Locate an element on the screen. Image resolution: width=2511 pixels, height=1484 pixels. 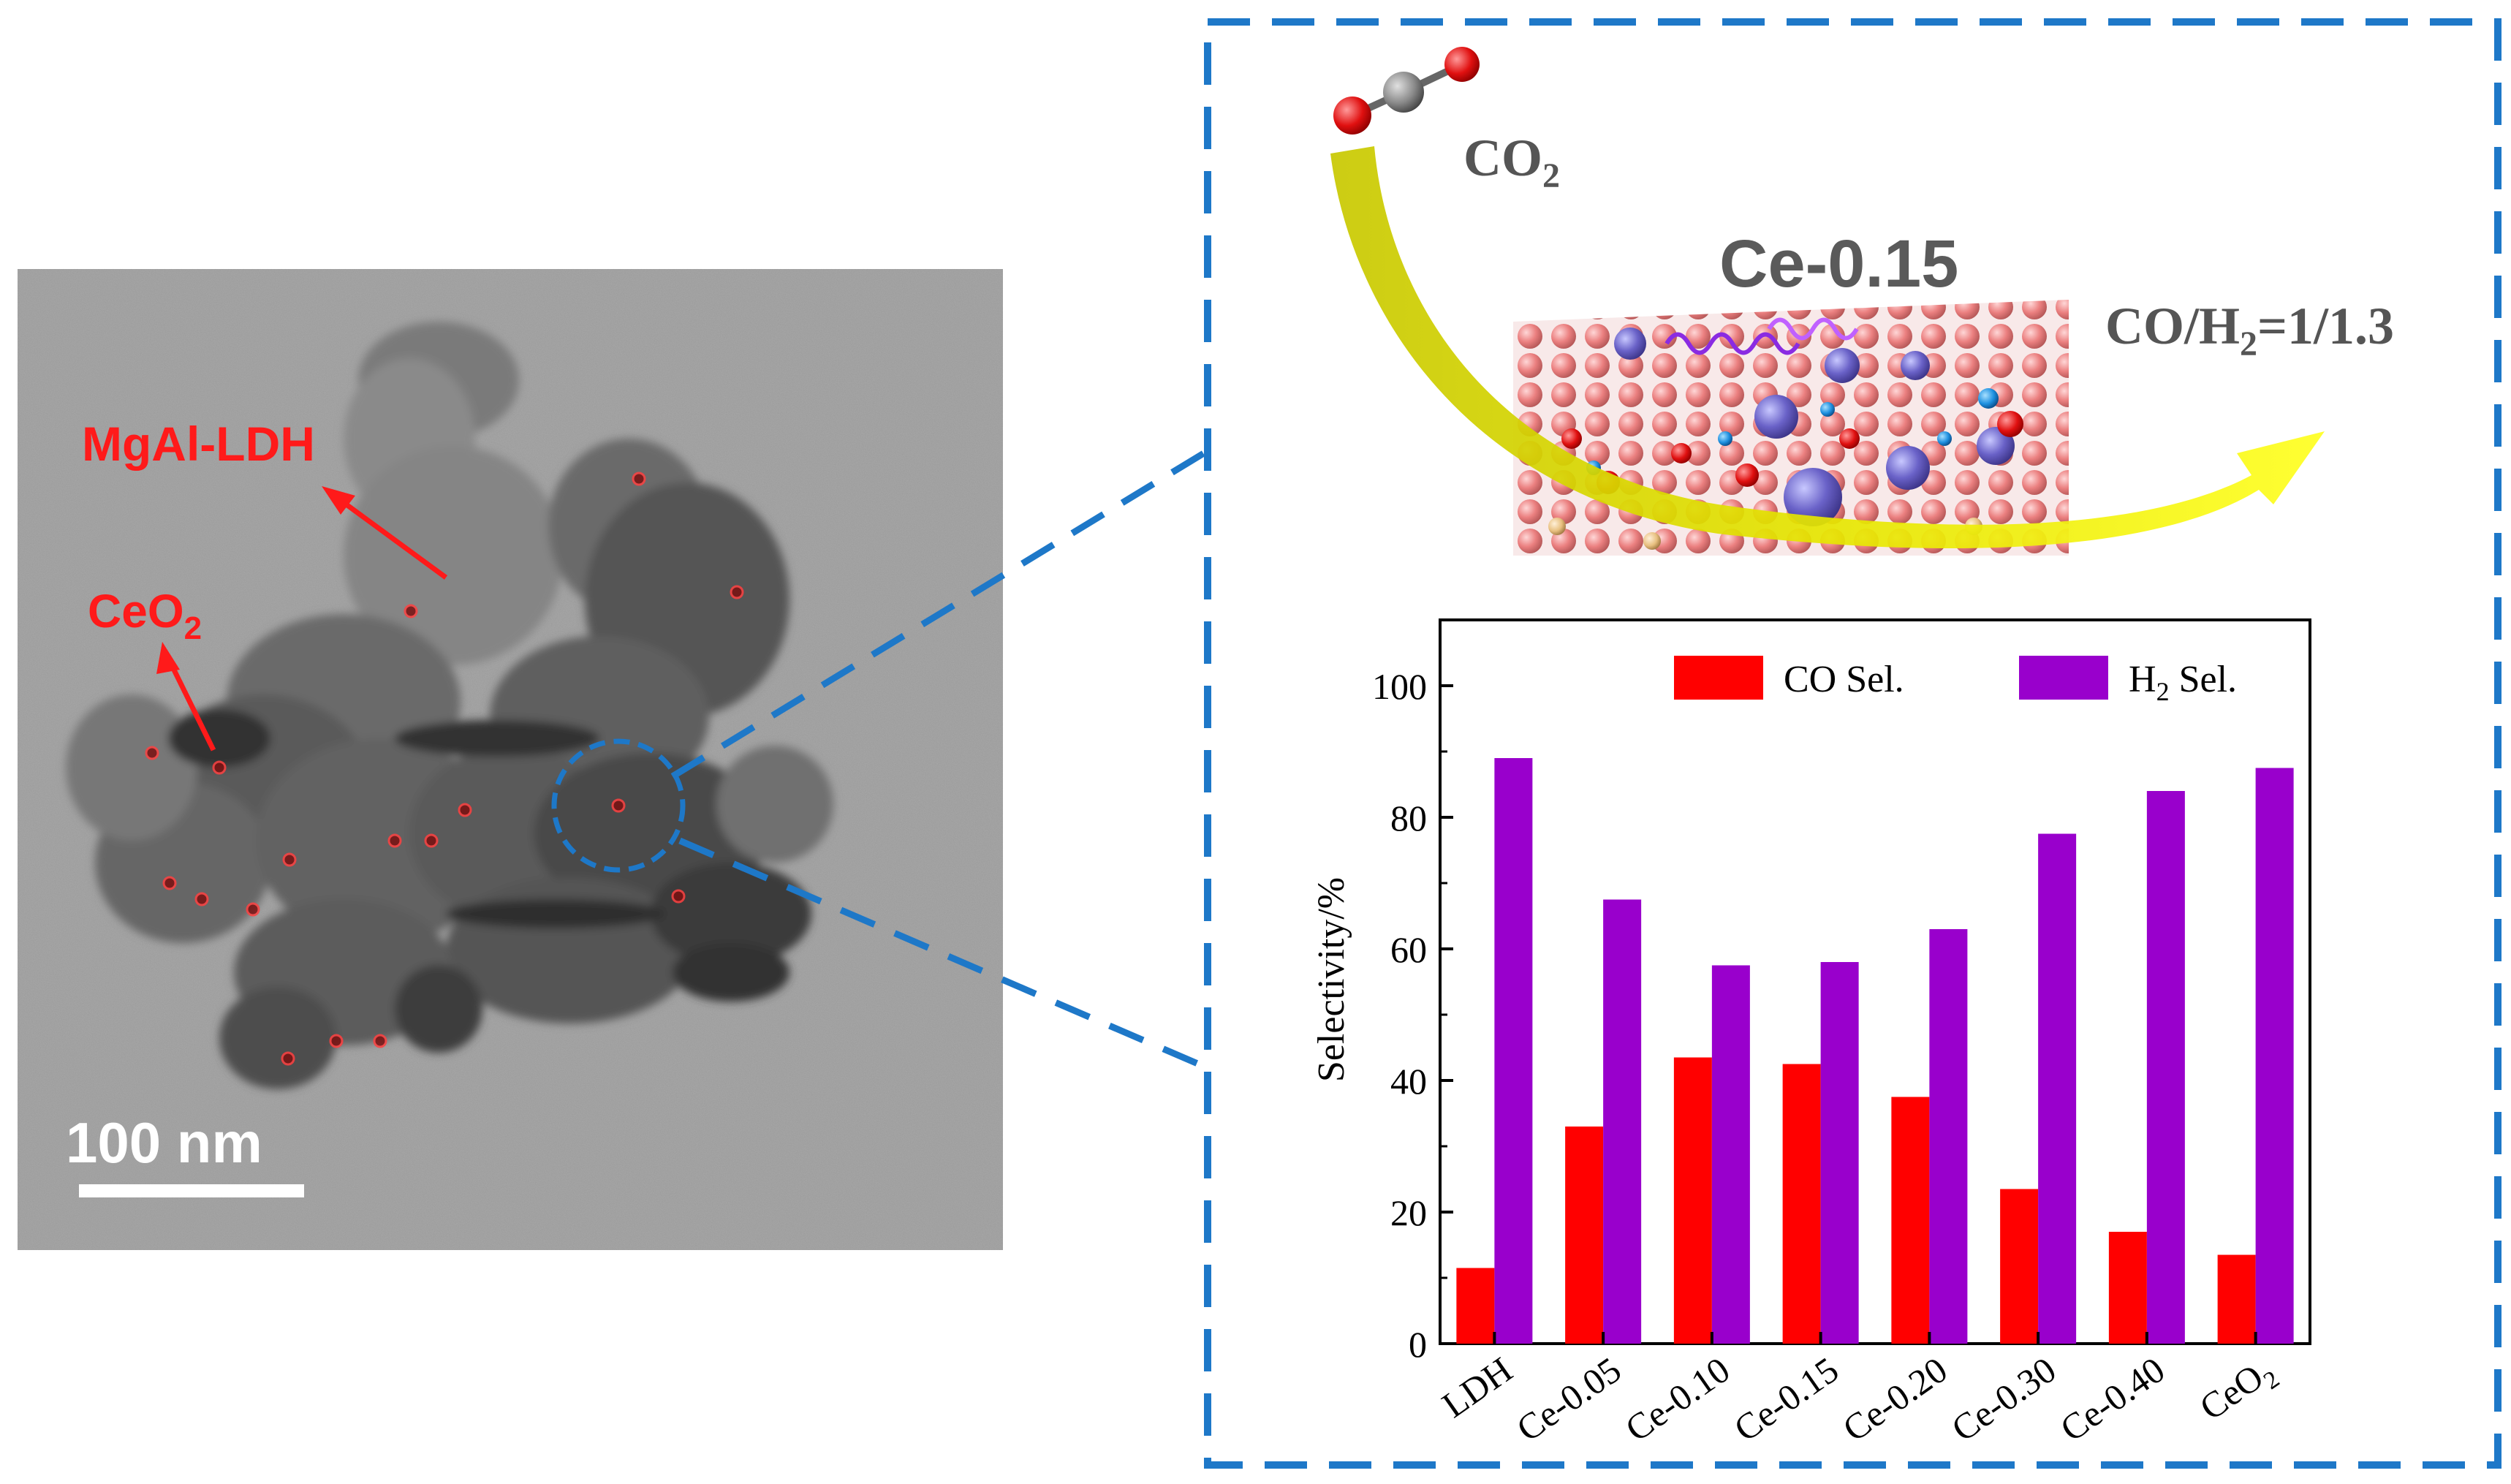
tem-zoom-circle is located at coordinates (618, 805).